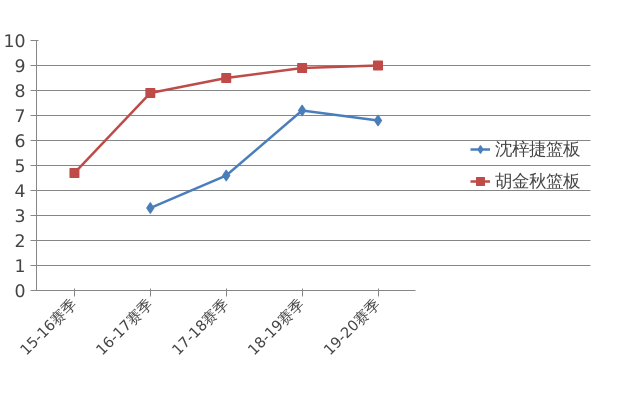  I want to click on y-tick-label: 5, so click(20, 167).